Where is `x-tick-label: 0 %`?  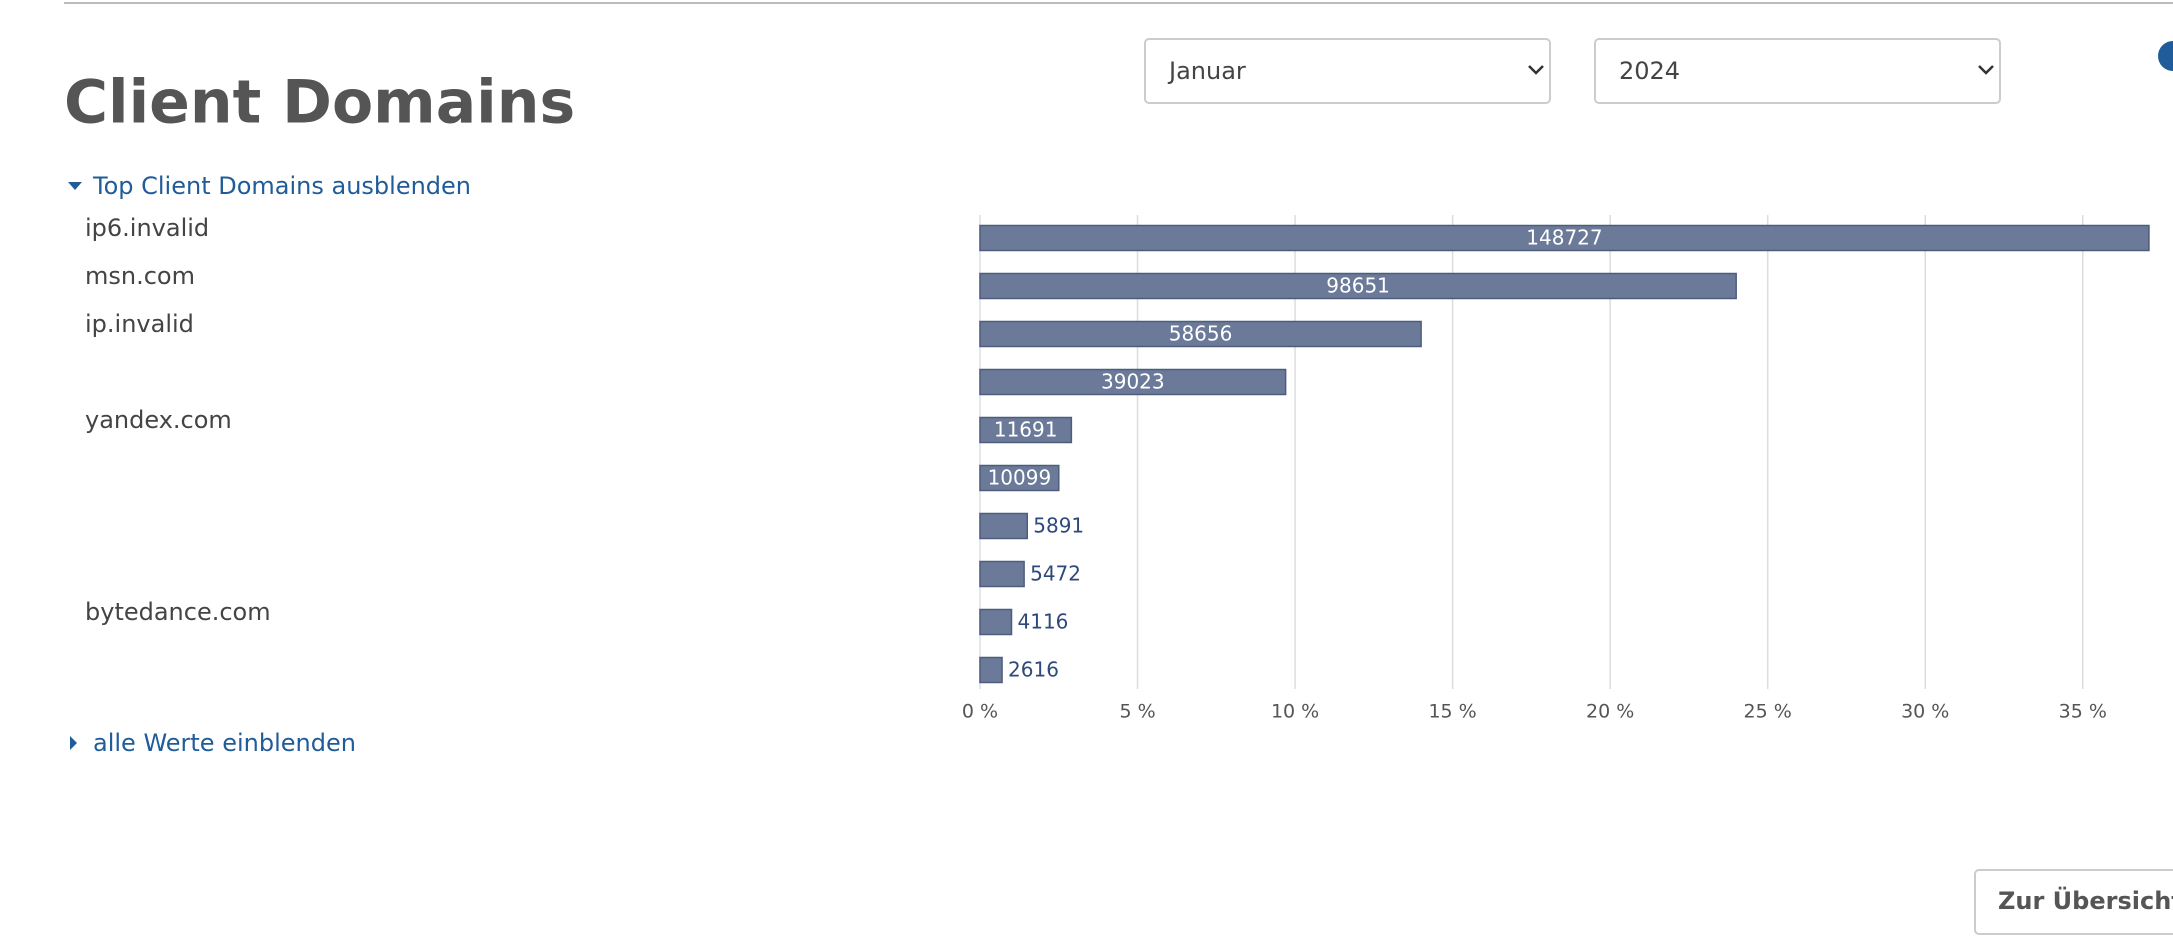
x-tick-label: 0 % is located at coordinates (980, 712).